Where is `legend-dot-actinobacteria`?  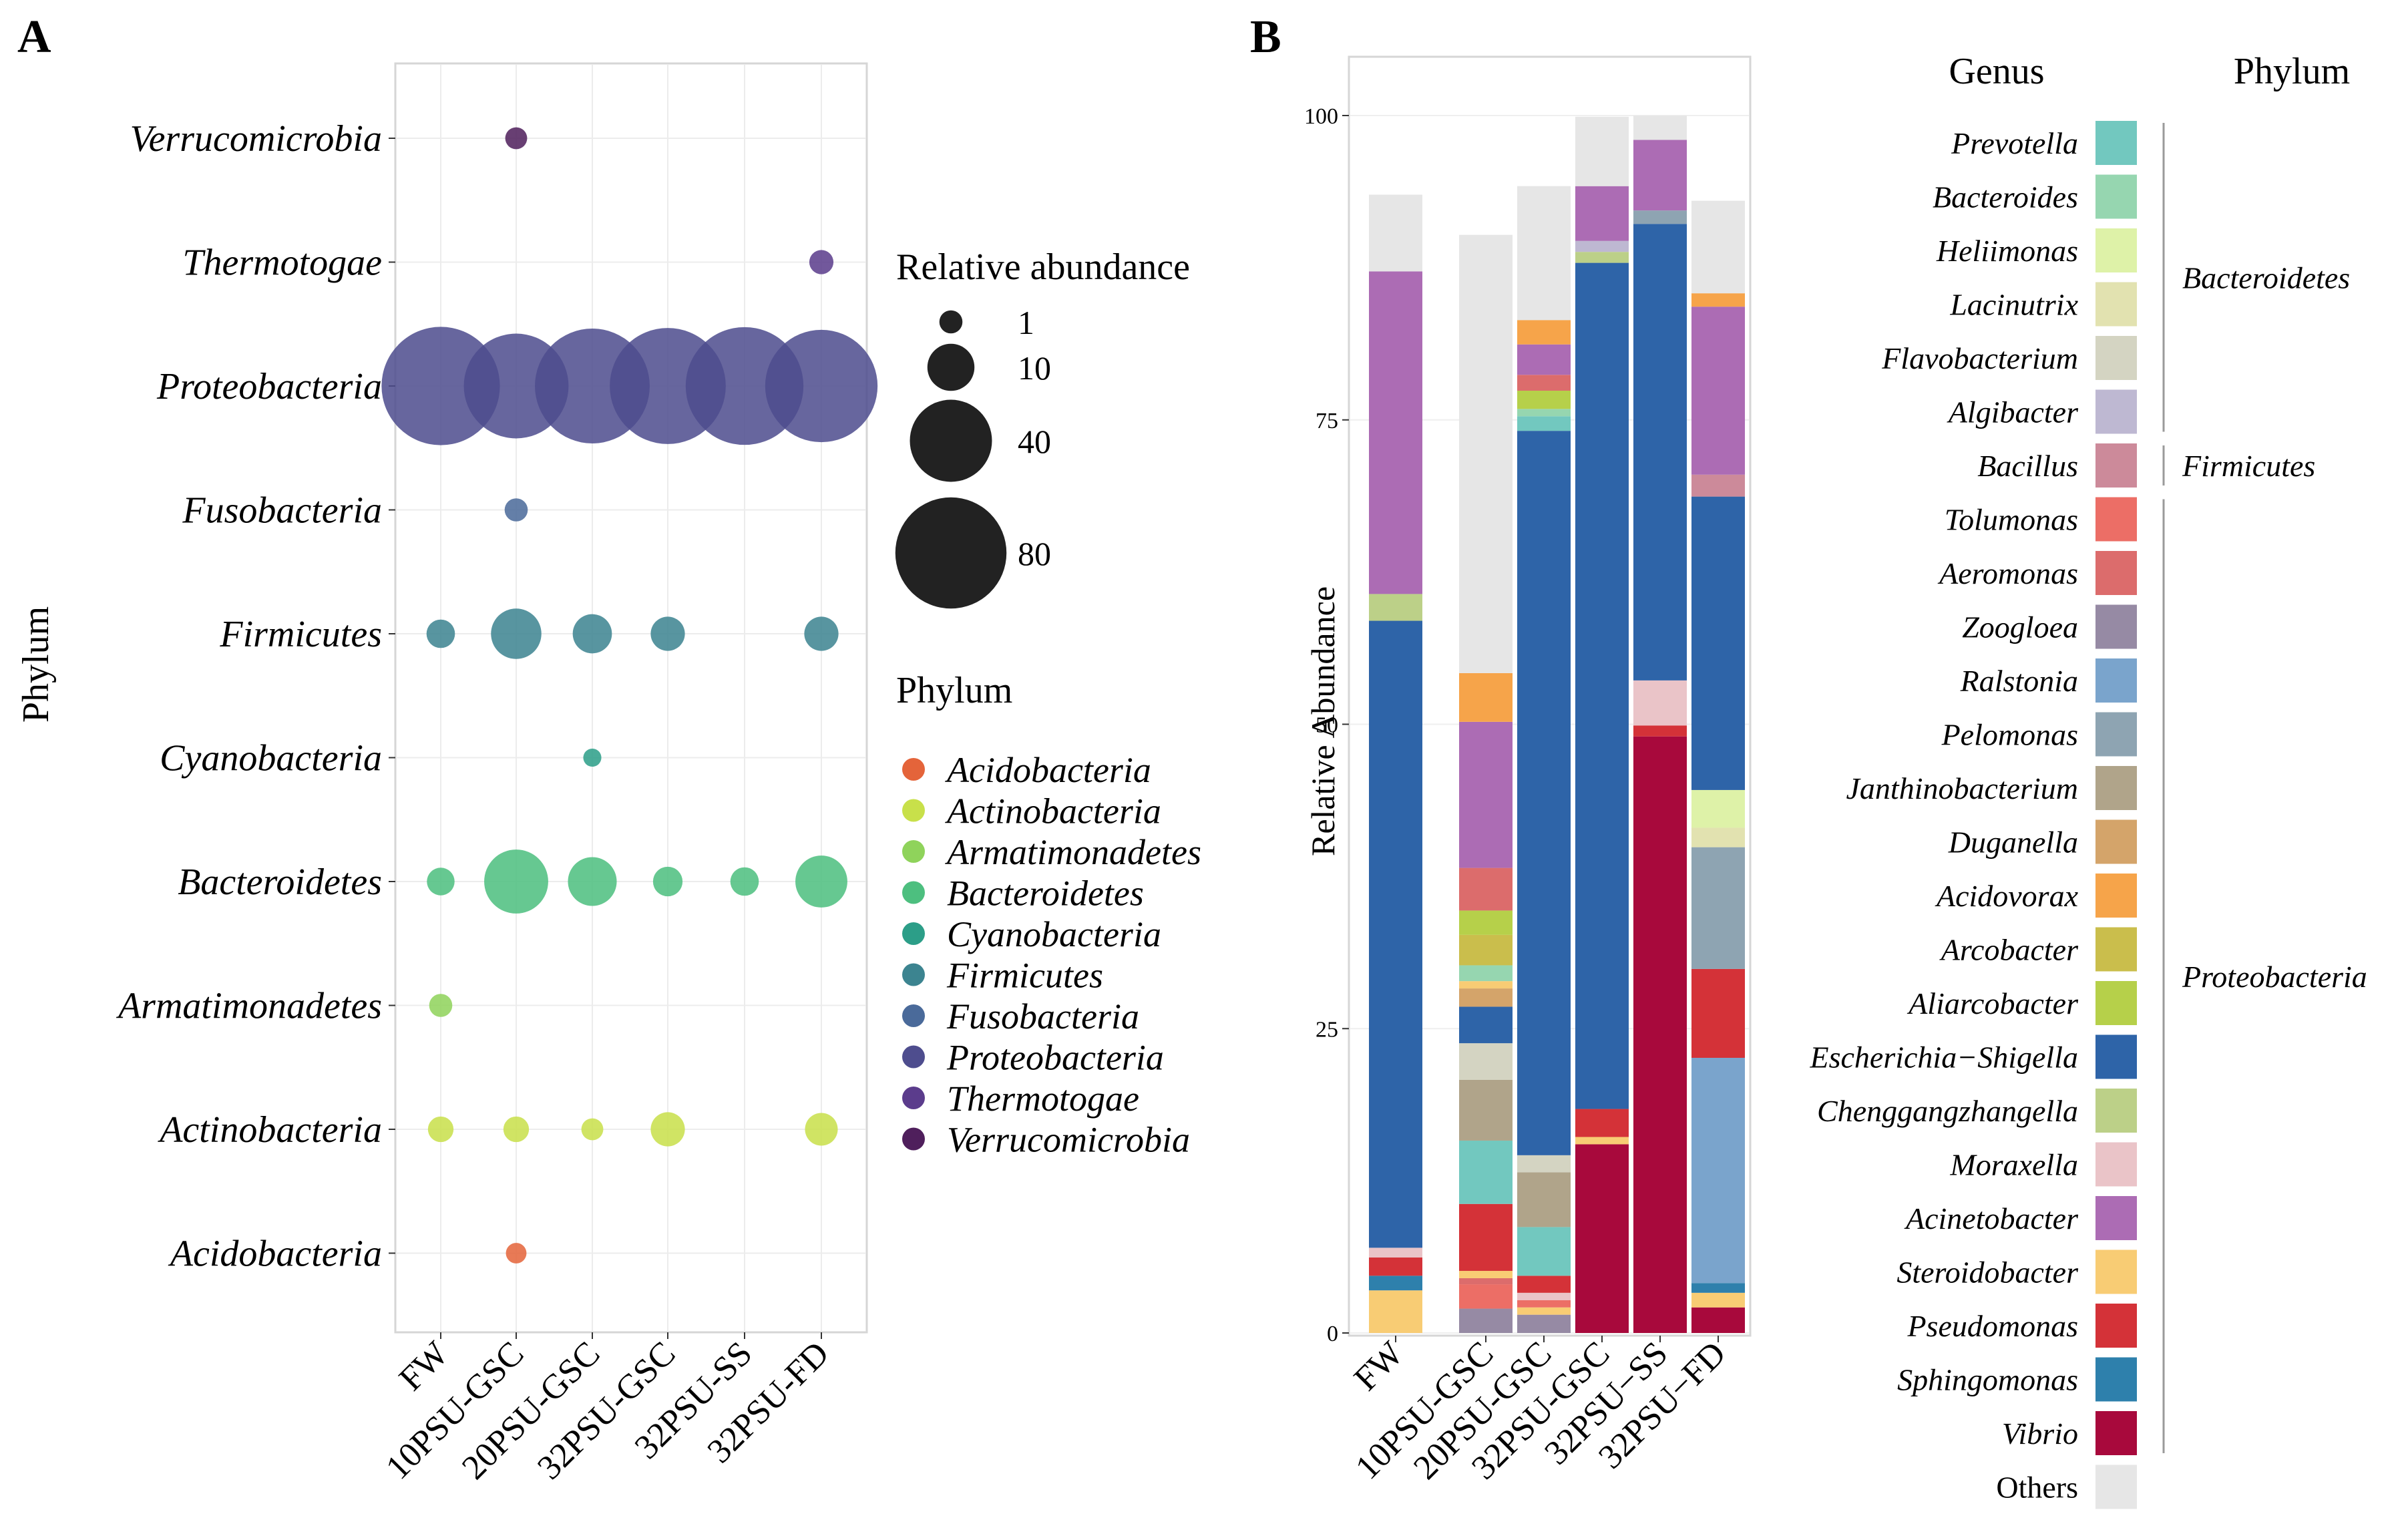 legend-dot-actinobacteria is located at coordinates (913, 810).